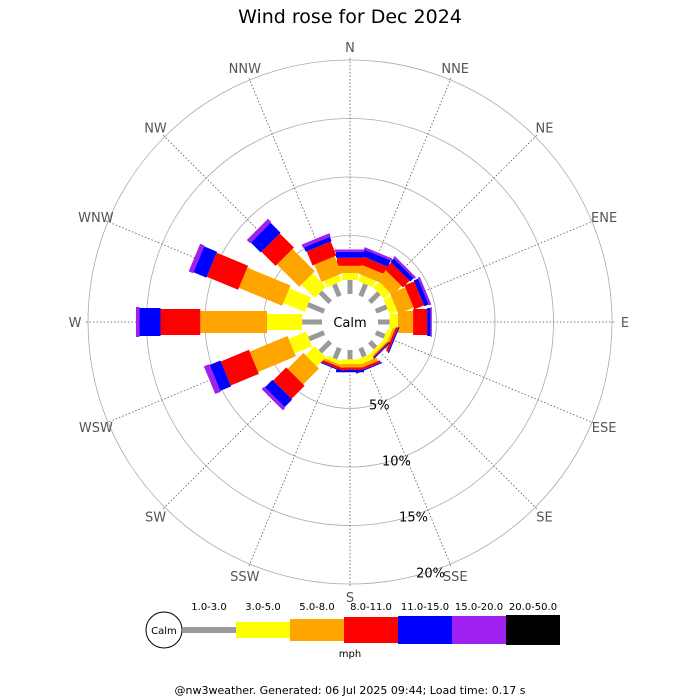 Image resolution: width=700 pixels, height=700 pixels. Describe the element at coordinates (430, 574) in the screenshot. I see `radial-tick-20: 20%` at that location.